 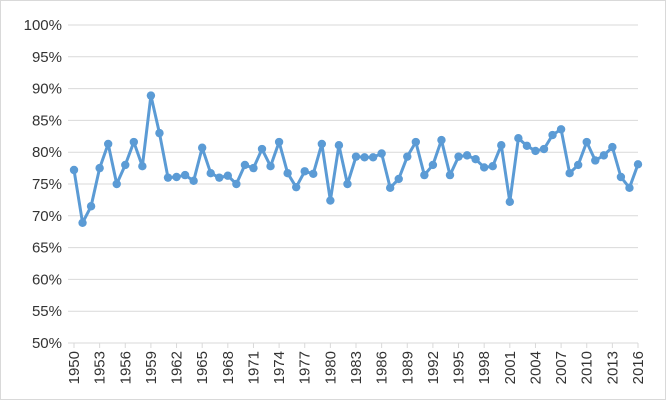 I want to click on x-tick-label: 2004, so click(x=535, y=367).